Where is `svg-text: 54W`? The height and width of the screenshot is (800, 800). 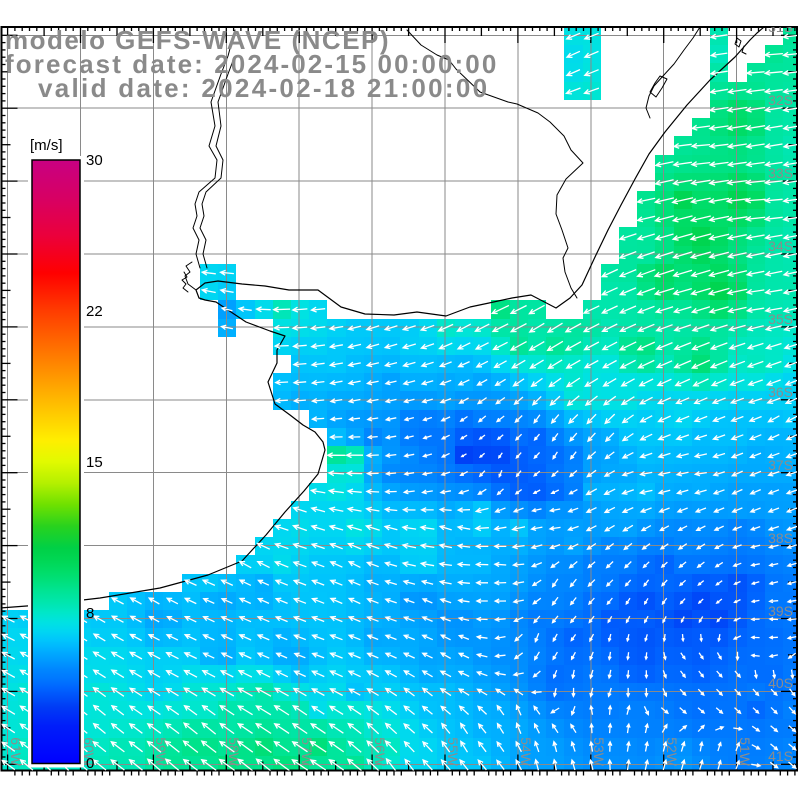 svg-text: 54W is located at coordinates (526, 752).